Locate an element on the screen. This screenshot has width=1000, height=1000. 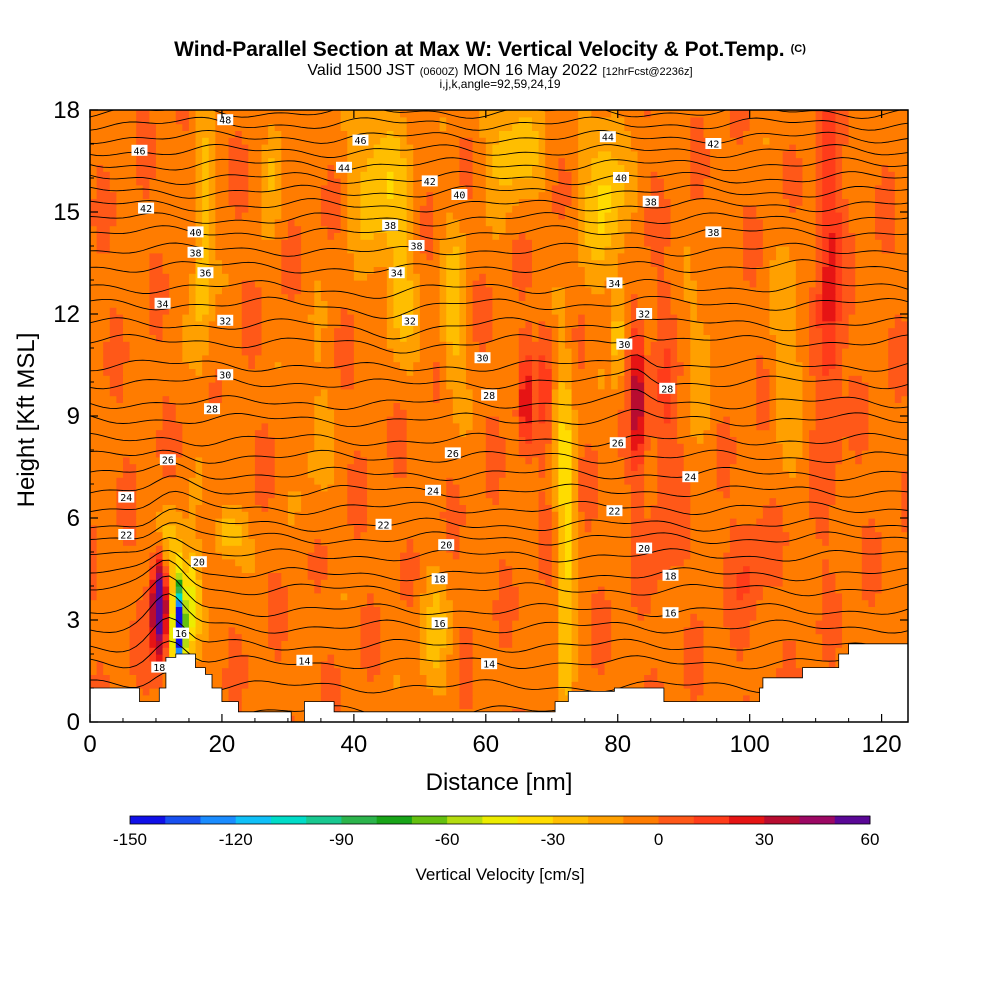
contour-label: 24 is located at coordinates (433, 491).